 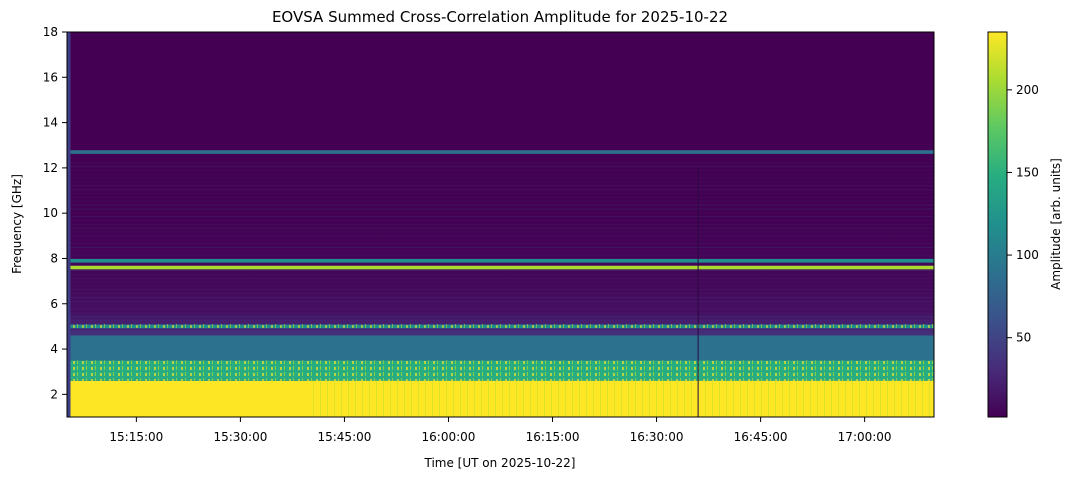 What do you see at coordinates (1023, 214) in the screenshot?
I see `colorbar-ticks: 50 100 150 200` at bounding box center [1023, 214].